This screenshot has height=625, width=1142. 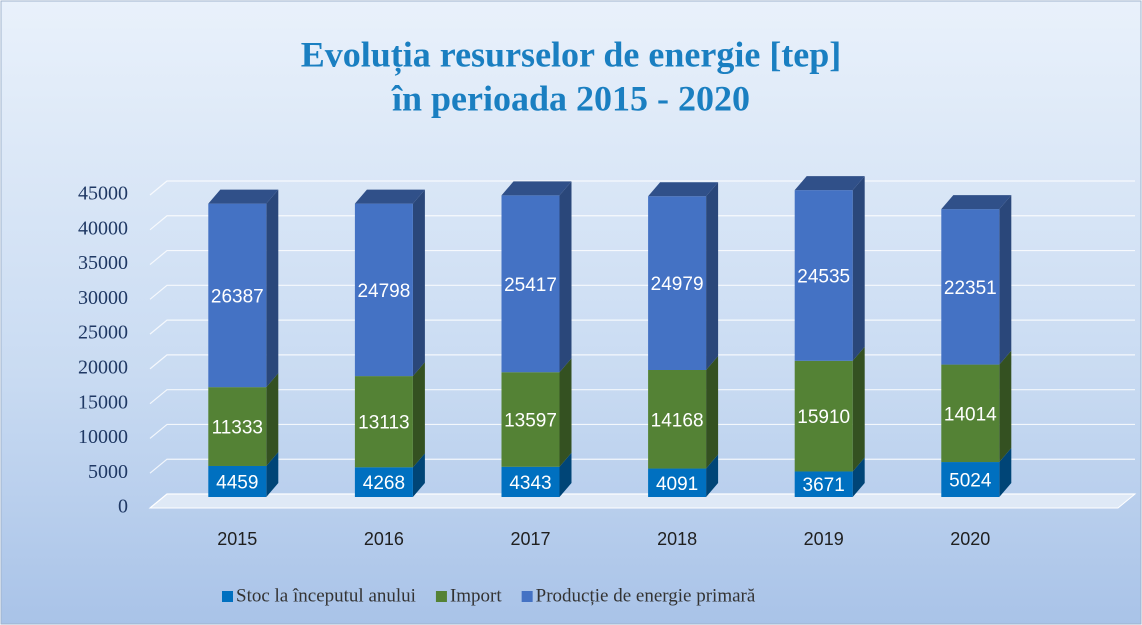 I want to click on data-label: 4343, so click(x=530, y=483).